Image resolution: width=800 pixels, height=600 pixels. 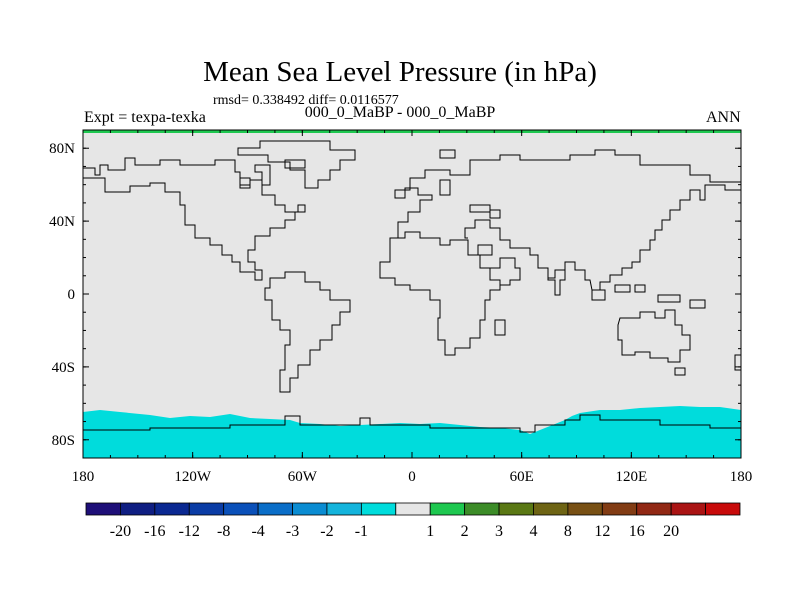 I want to click on lon-tick-label: 0, so click(x=412, y=477).